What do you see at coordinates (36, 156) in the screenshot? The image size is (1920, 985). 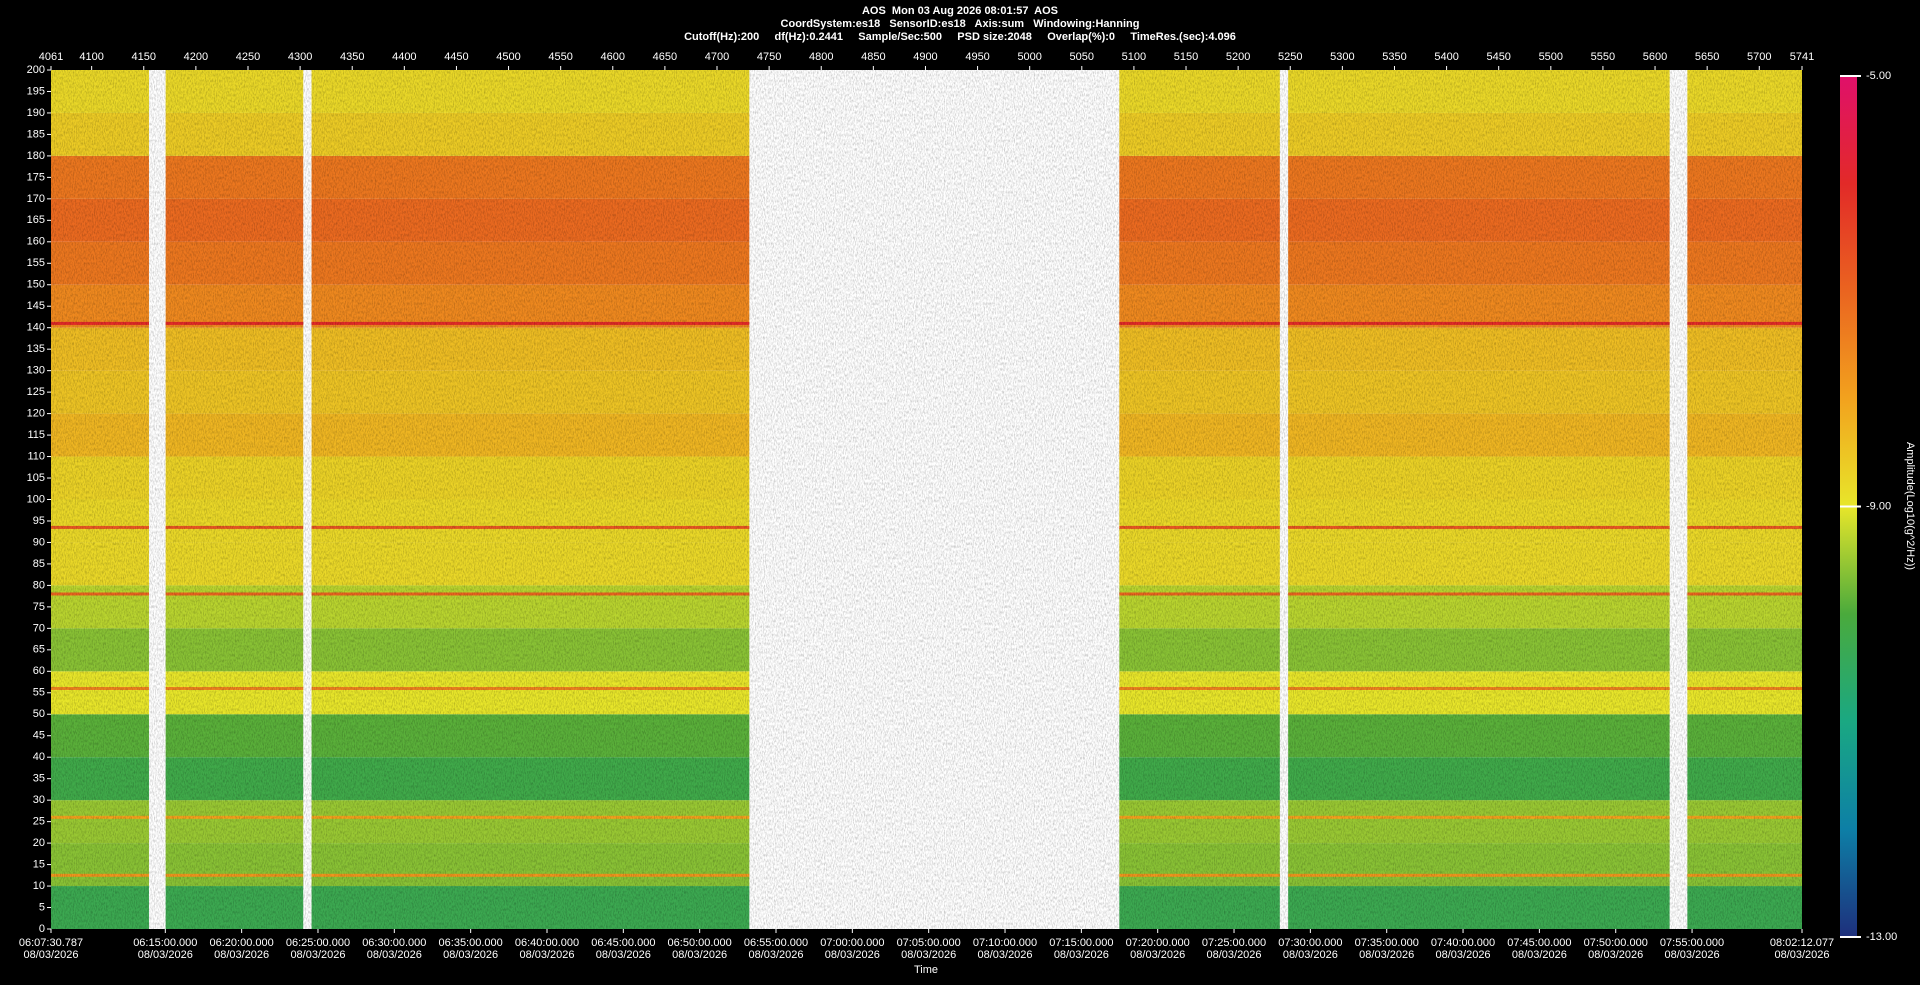 I see `y-tick-label: 180` at bounding box center [36, 156].